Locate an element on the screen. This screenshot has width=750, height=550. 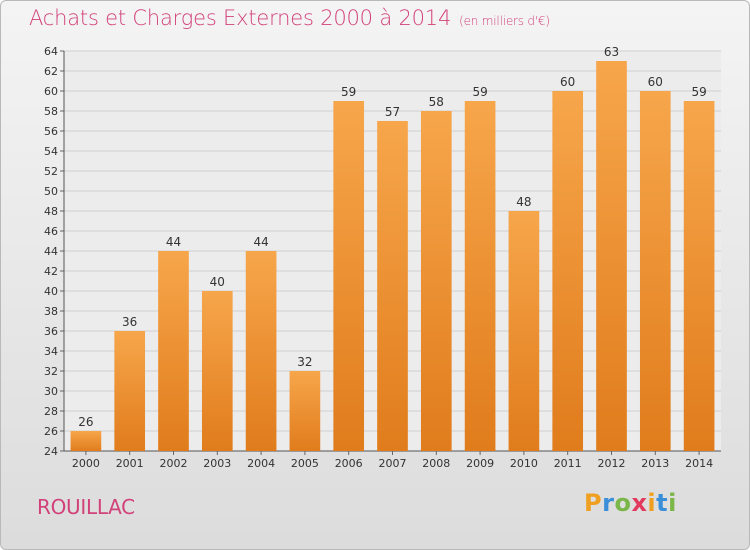
y-tick-label: 62 is located at coordinates (51, 71).